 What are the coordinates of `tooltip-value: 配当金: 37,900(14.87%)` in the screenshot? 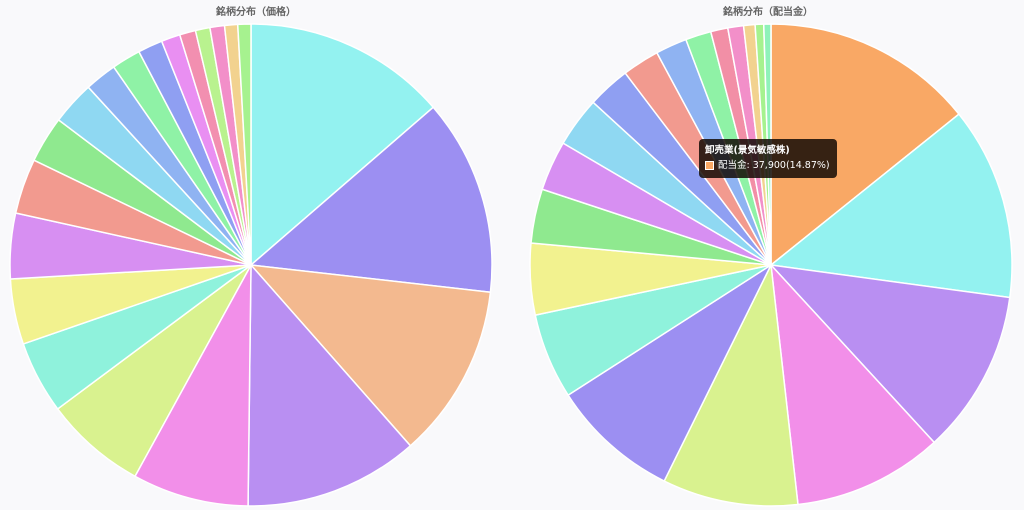 It's located at (774, 165).